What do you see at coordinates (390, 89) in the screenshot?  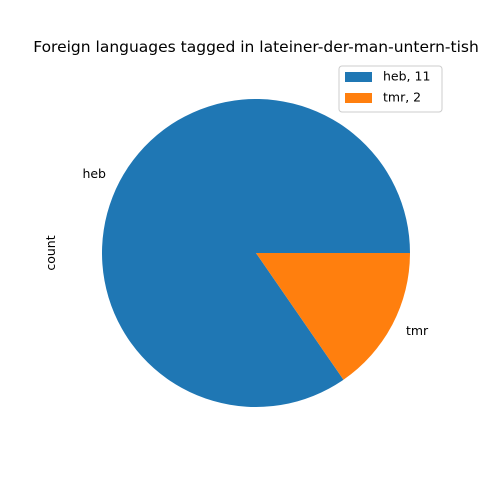 I see `legend: heb, 11 tmr, 2` at bounding box center [390, 89].